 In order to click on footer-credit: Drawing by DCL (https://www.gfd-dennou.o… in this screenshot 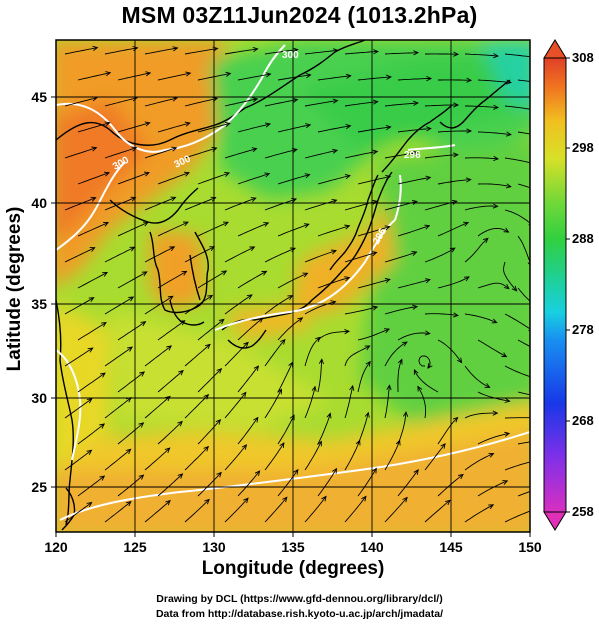, I will do `click(299, 599)`.